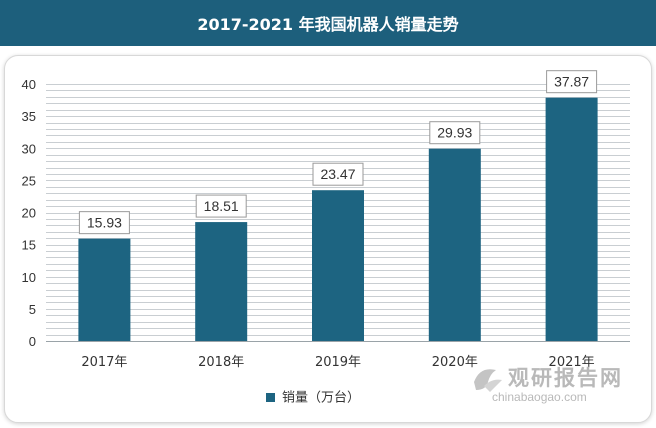 The height and width of the screenshot is (428, 656). I want to click on data-label: 29.93, so click(454, 133).